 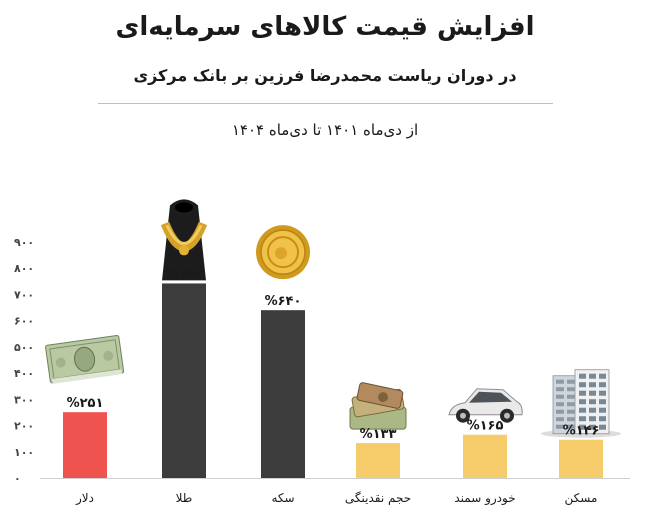 I want to click on y-tick-label: ۵۰۰, so click(x=24, y=347).